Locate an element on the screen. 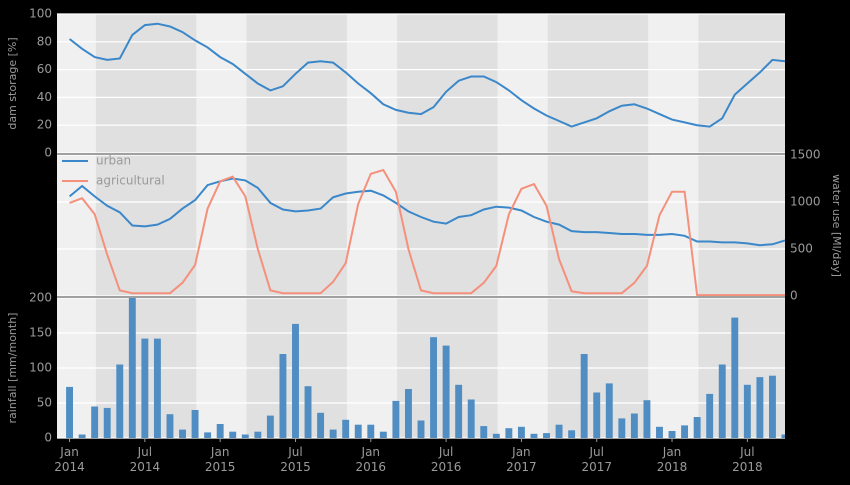 This screenshot has height=485, width=850. x-tick-label: Jul 2017 is located at coordinates (596, 459).